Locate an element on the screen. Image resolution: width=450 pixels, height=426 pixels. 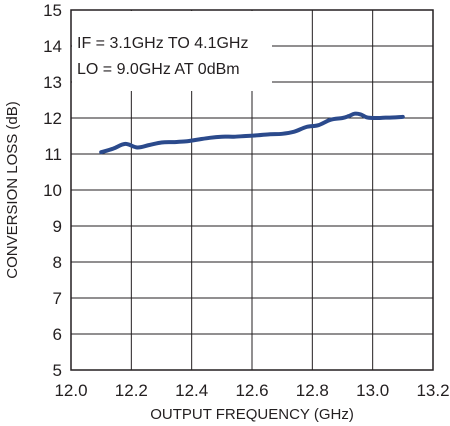
annotation-if: IF = 3.1GHz TO 4.1GHz is located at coordinates (162, 43).